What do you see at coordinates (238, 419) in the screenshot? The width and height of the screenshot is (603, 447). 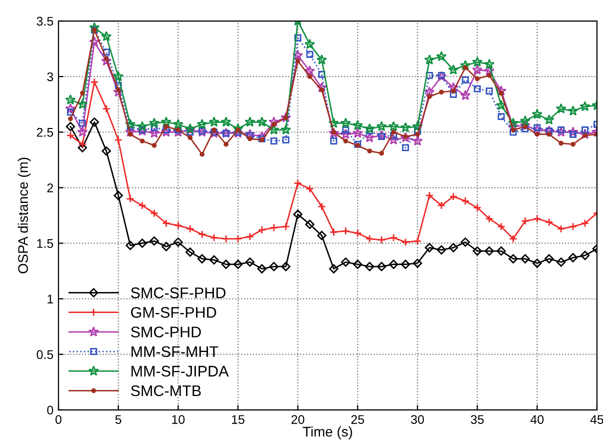 I see `x-tick-label: 15` at bounding box center [238, 419].